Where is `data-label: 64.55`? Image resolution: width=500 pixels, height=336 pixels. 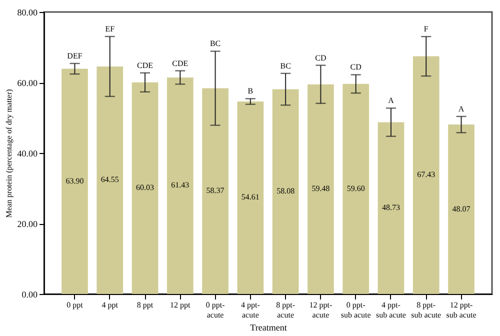 data-label: 64.55 is located at coordinates (109, 179).